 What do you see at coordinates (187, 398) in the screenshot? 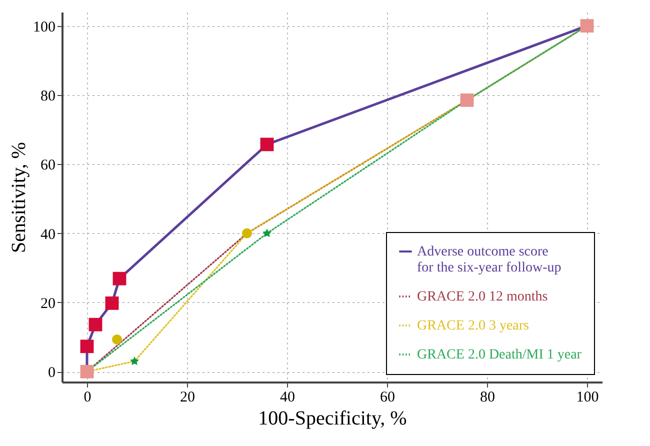
I see `x-tick-label: 20` at bounding box center [187, 398].